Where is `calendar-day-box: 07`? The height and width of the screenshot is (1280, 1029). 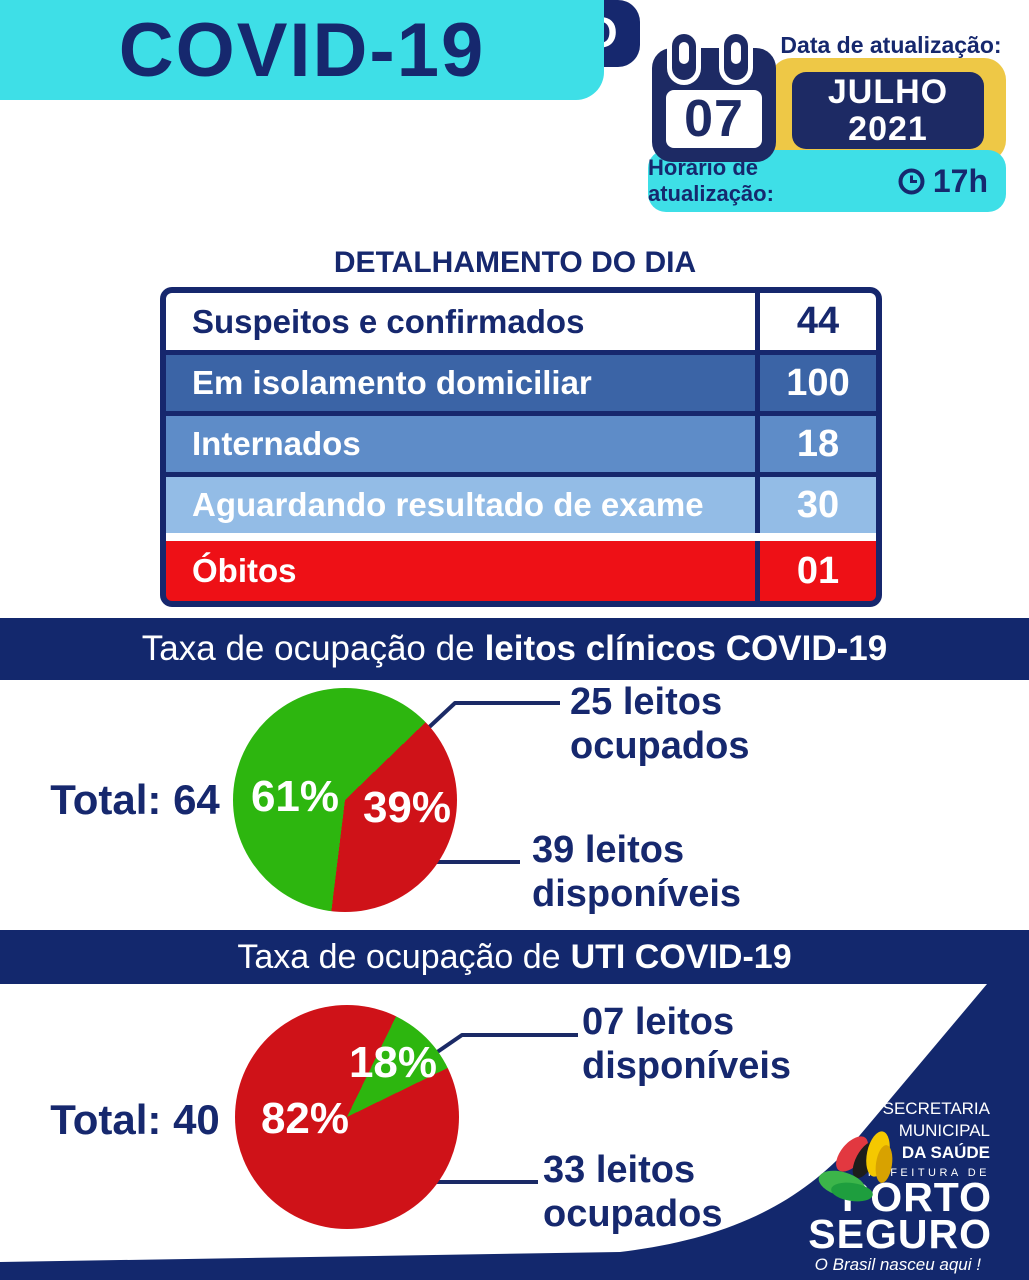 calendar-day-box: 07 is located at coordinates (714, 119).